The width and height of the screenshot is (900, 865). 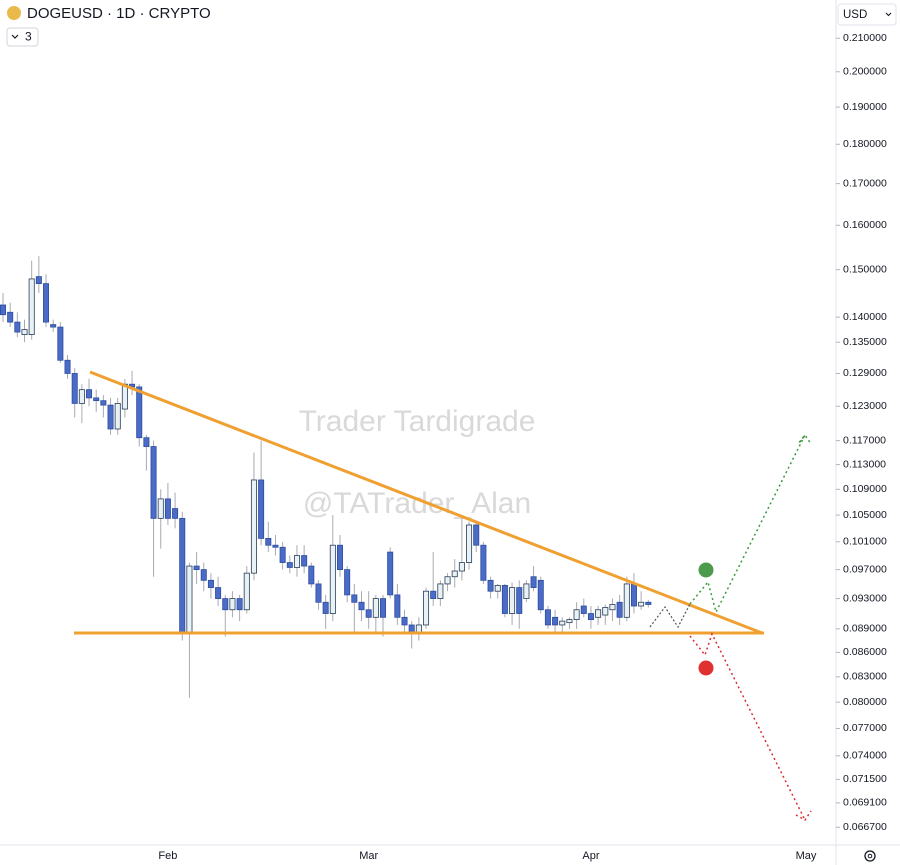 What do you see at coordinates (865, 677) in the screenshot?
I see `y-tick-label: 0.083000` at bounding box center [865, 677].